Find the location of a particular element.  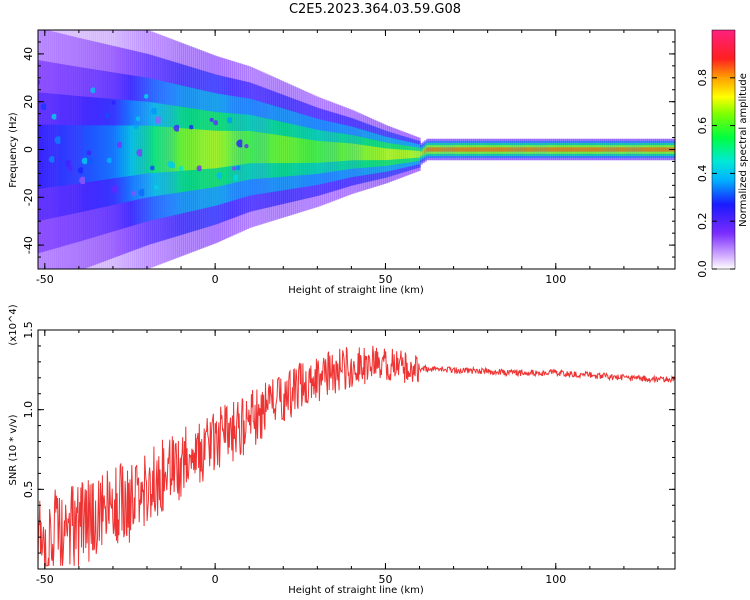

y-tick-label: 1.0 is located at coordinates (28, 410).